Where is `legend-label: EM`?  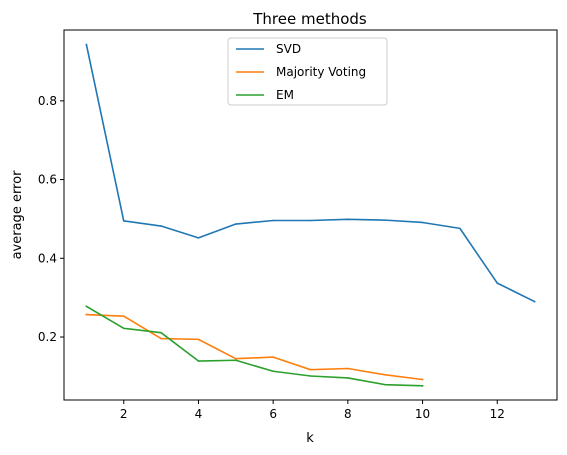
legend-label: EM is located at coordinates (285, 95).